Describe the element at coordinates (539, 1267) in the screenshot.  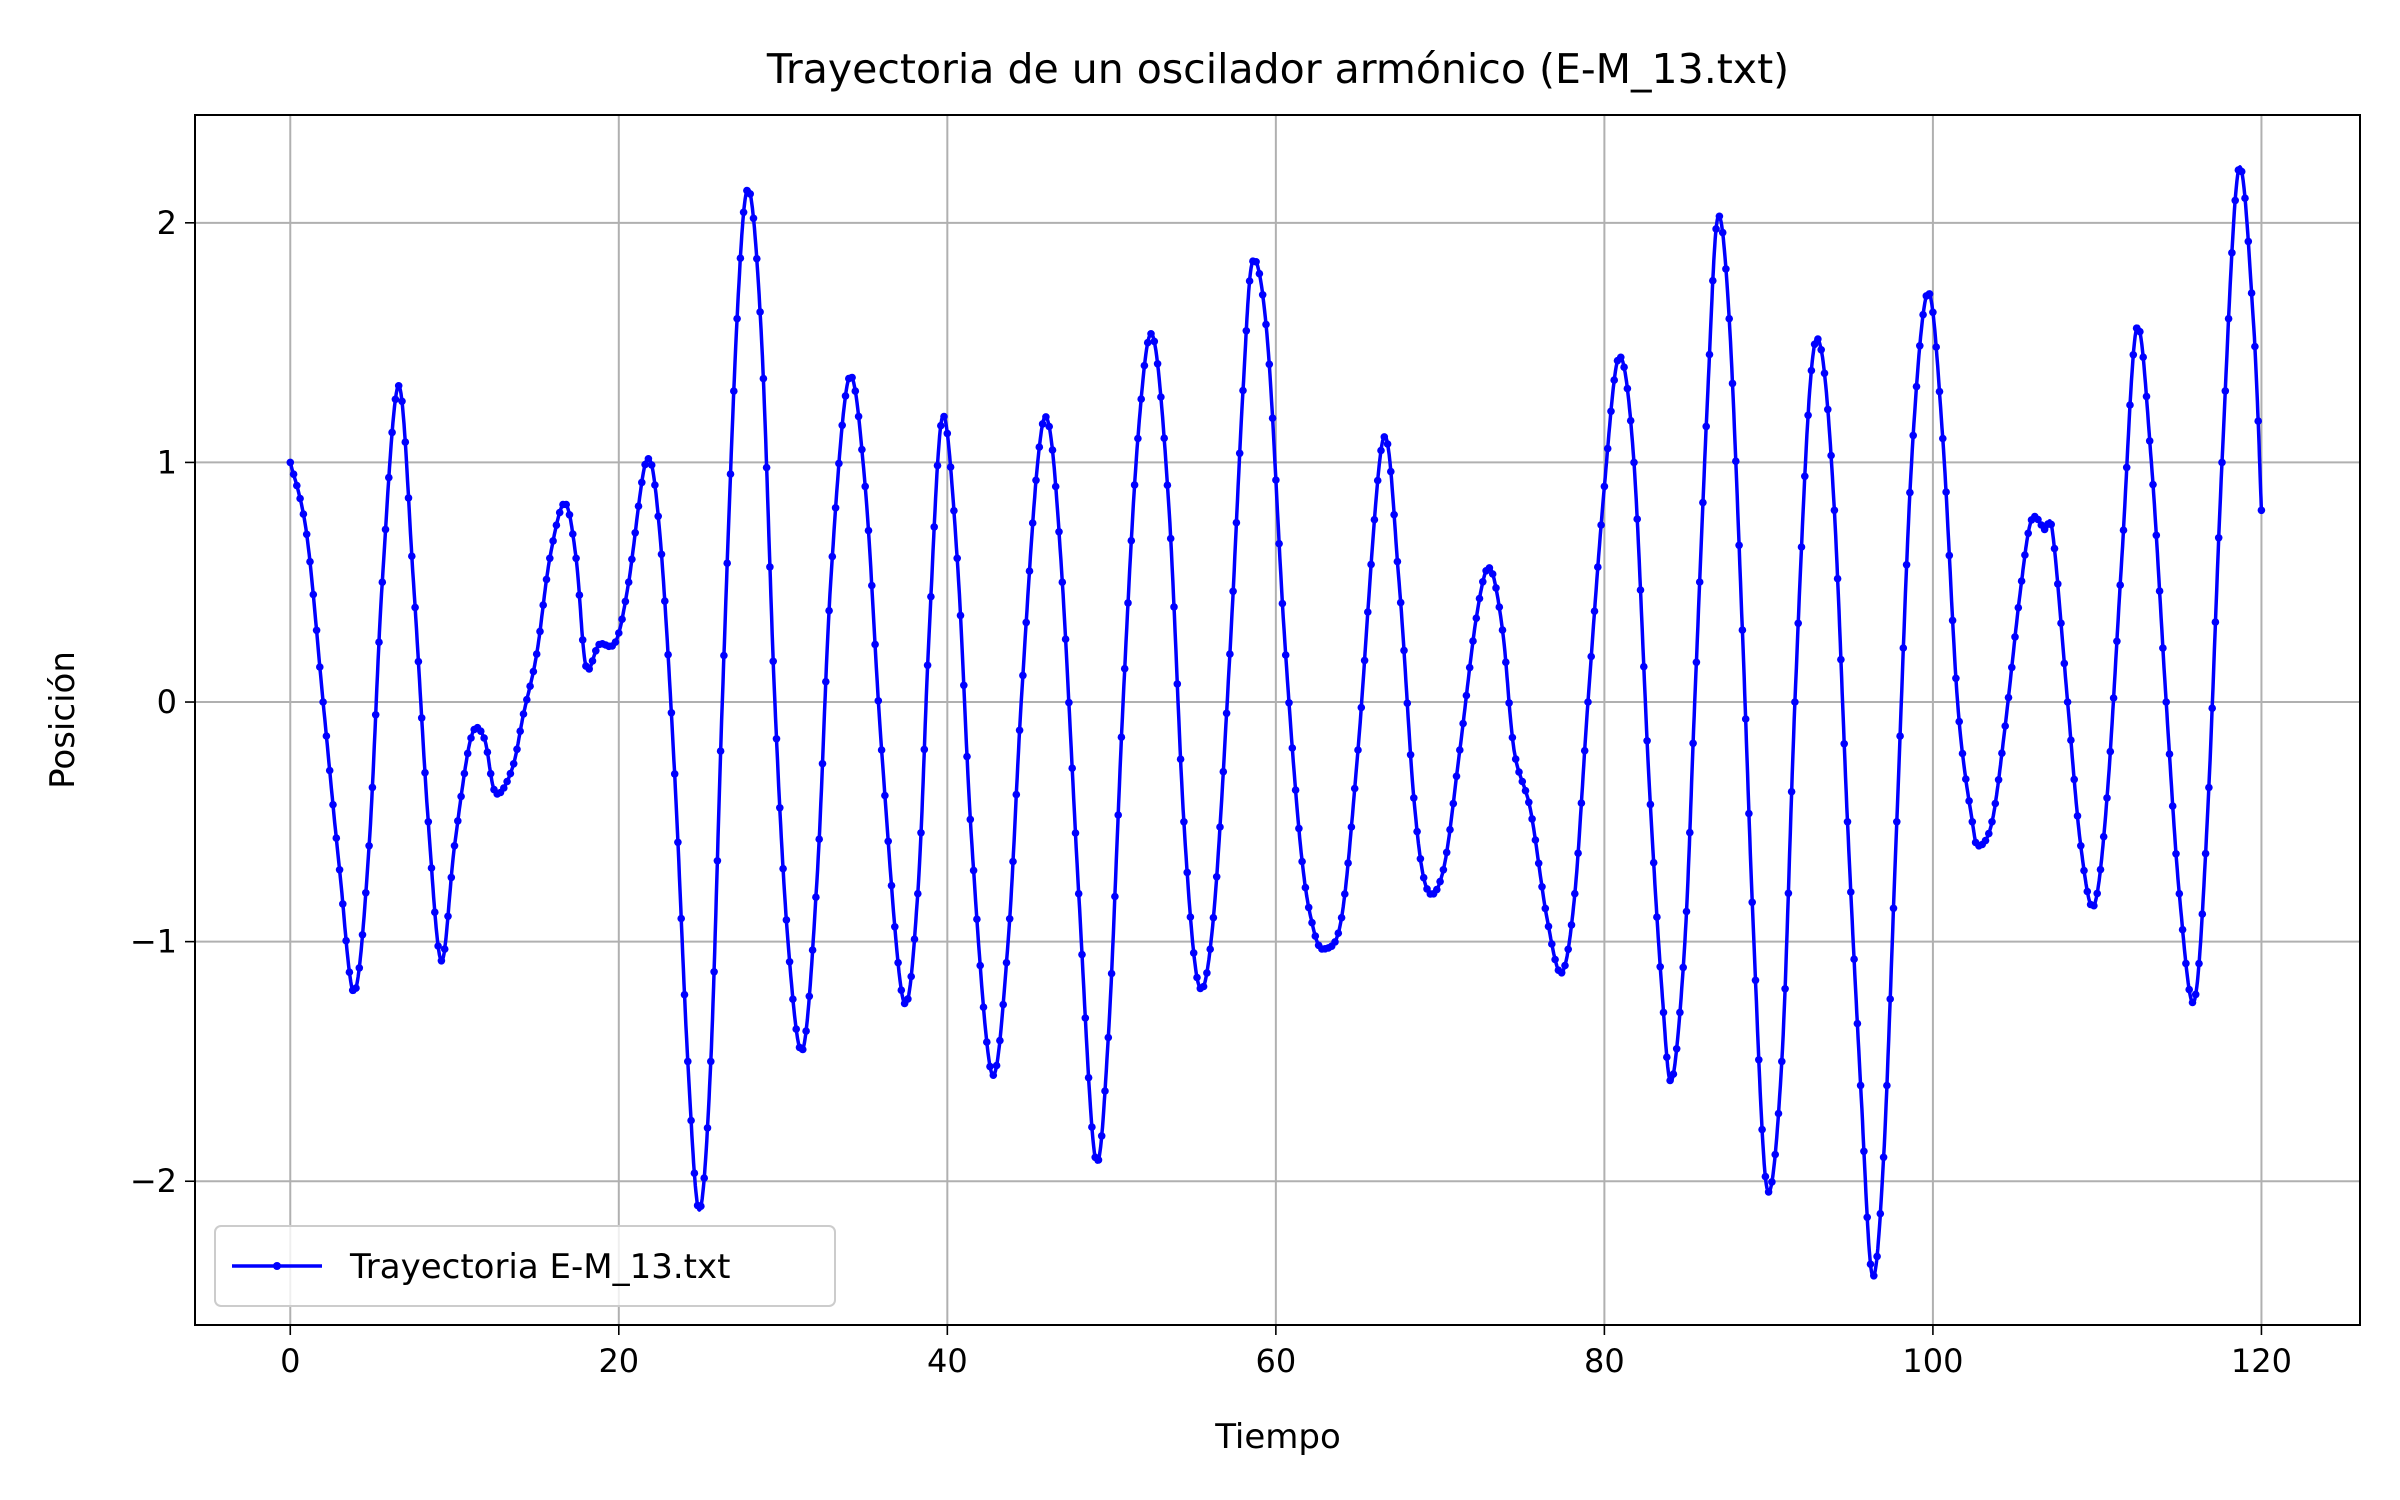
I see `legend-entry-label: Trayectoria E-M_13.txt` at that location.